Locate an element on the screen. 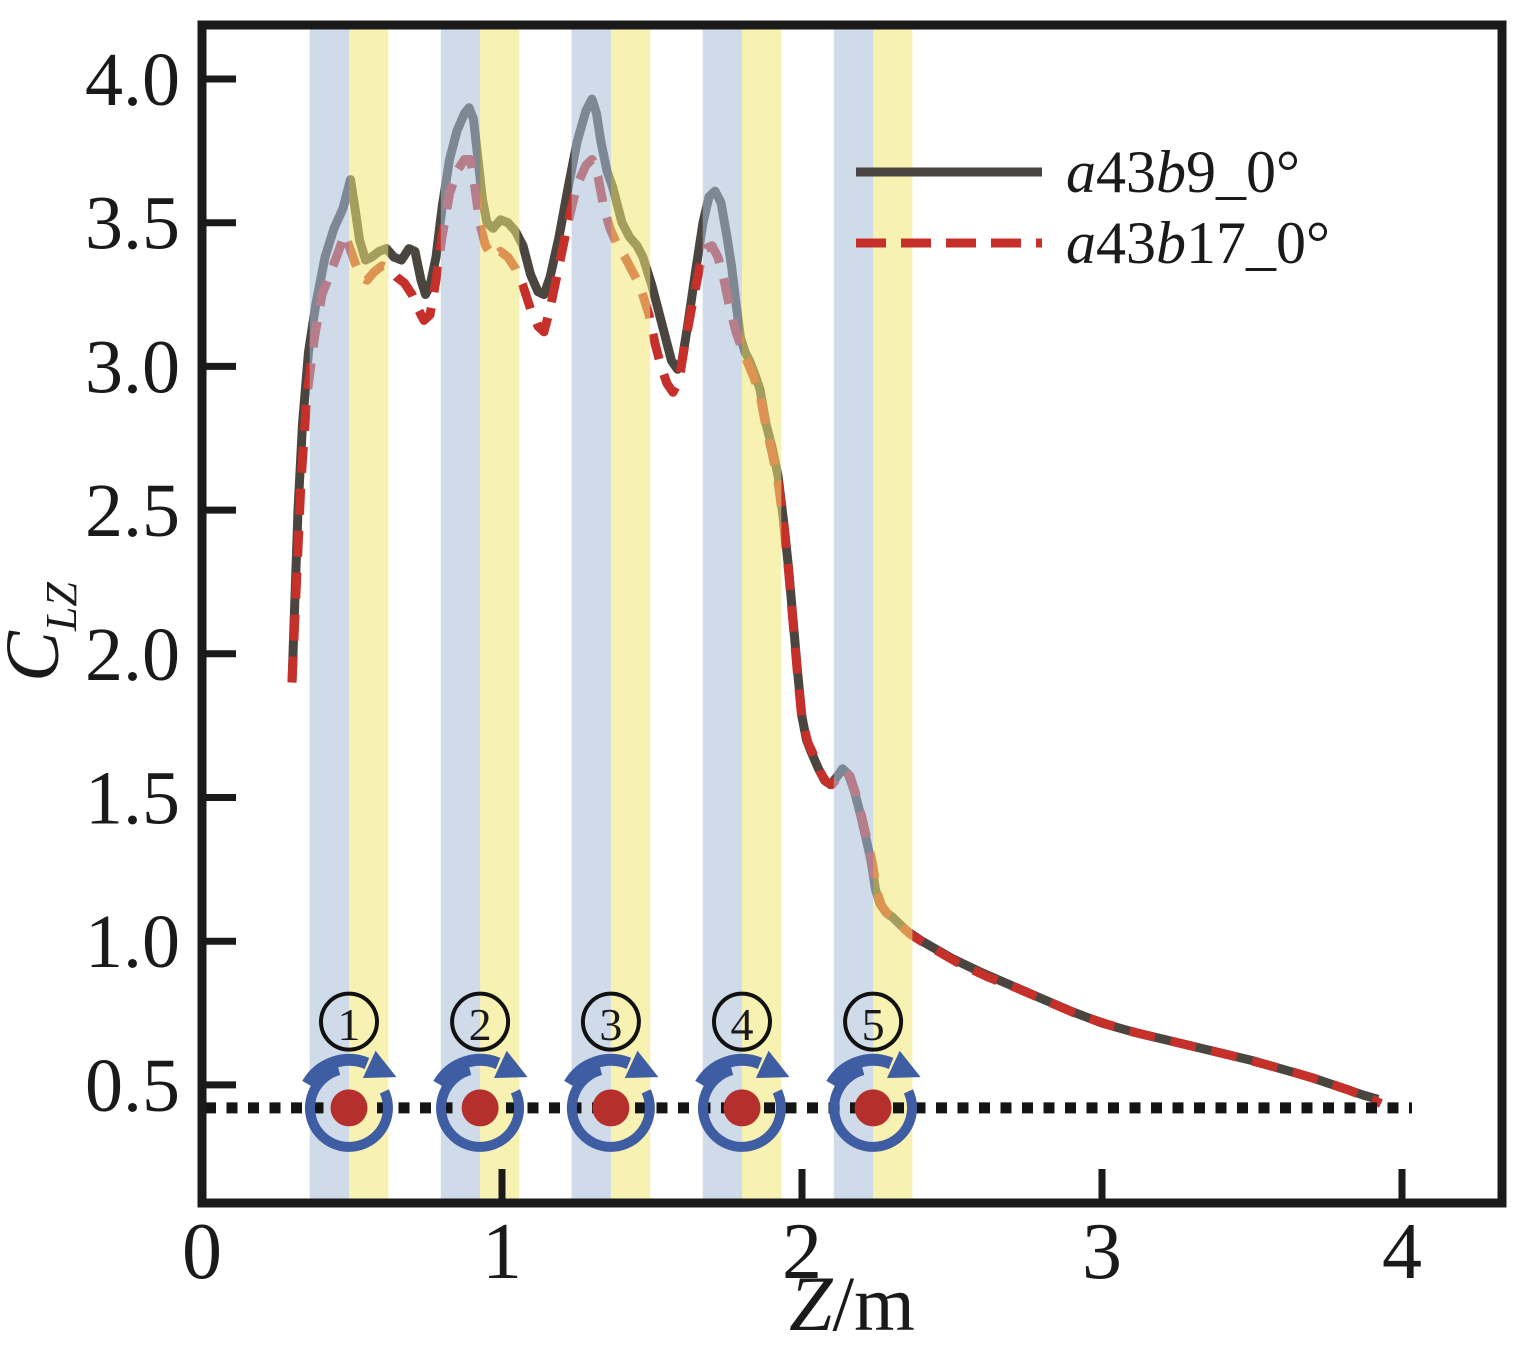 This screenshot has height=1352, width=1525. rotor-icon-1: 1 is located at coordinates (349, 1071).